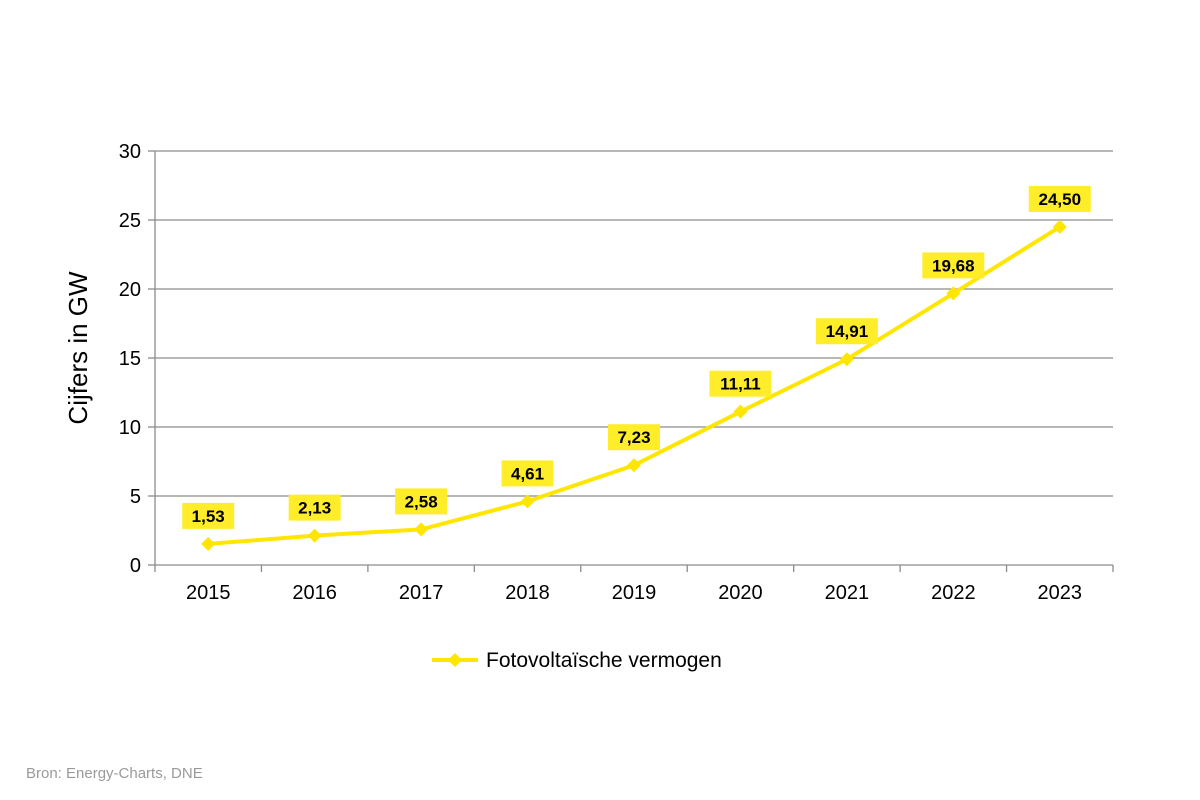 Image resolution: width=1200 pixels, height=800 pixels. What do you see at coordinates (740, 593) in the screenshot?
I see `x-tick-label: 2020` at bounding box center [740, 593].